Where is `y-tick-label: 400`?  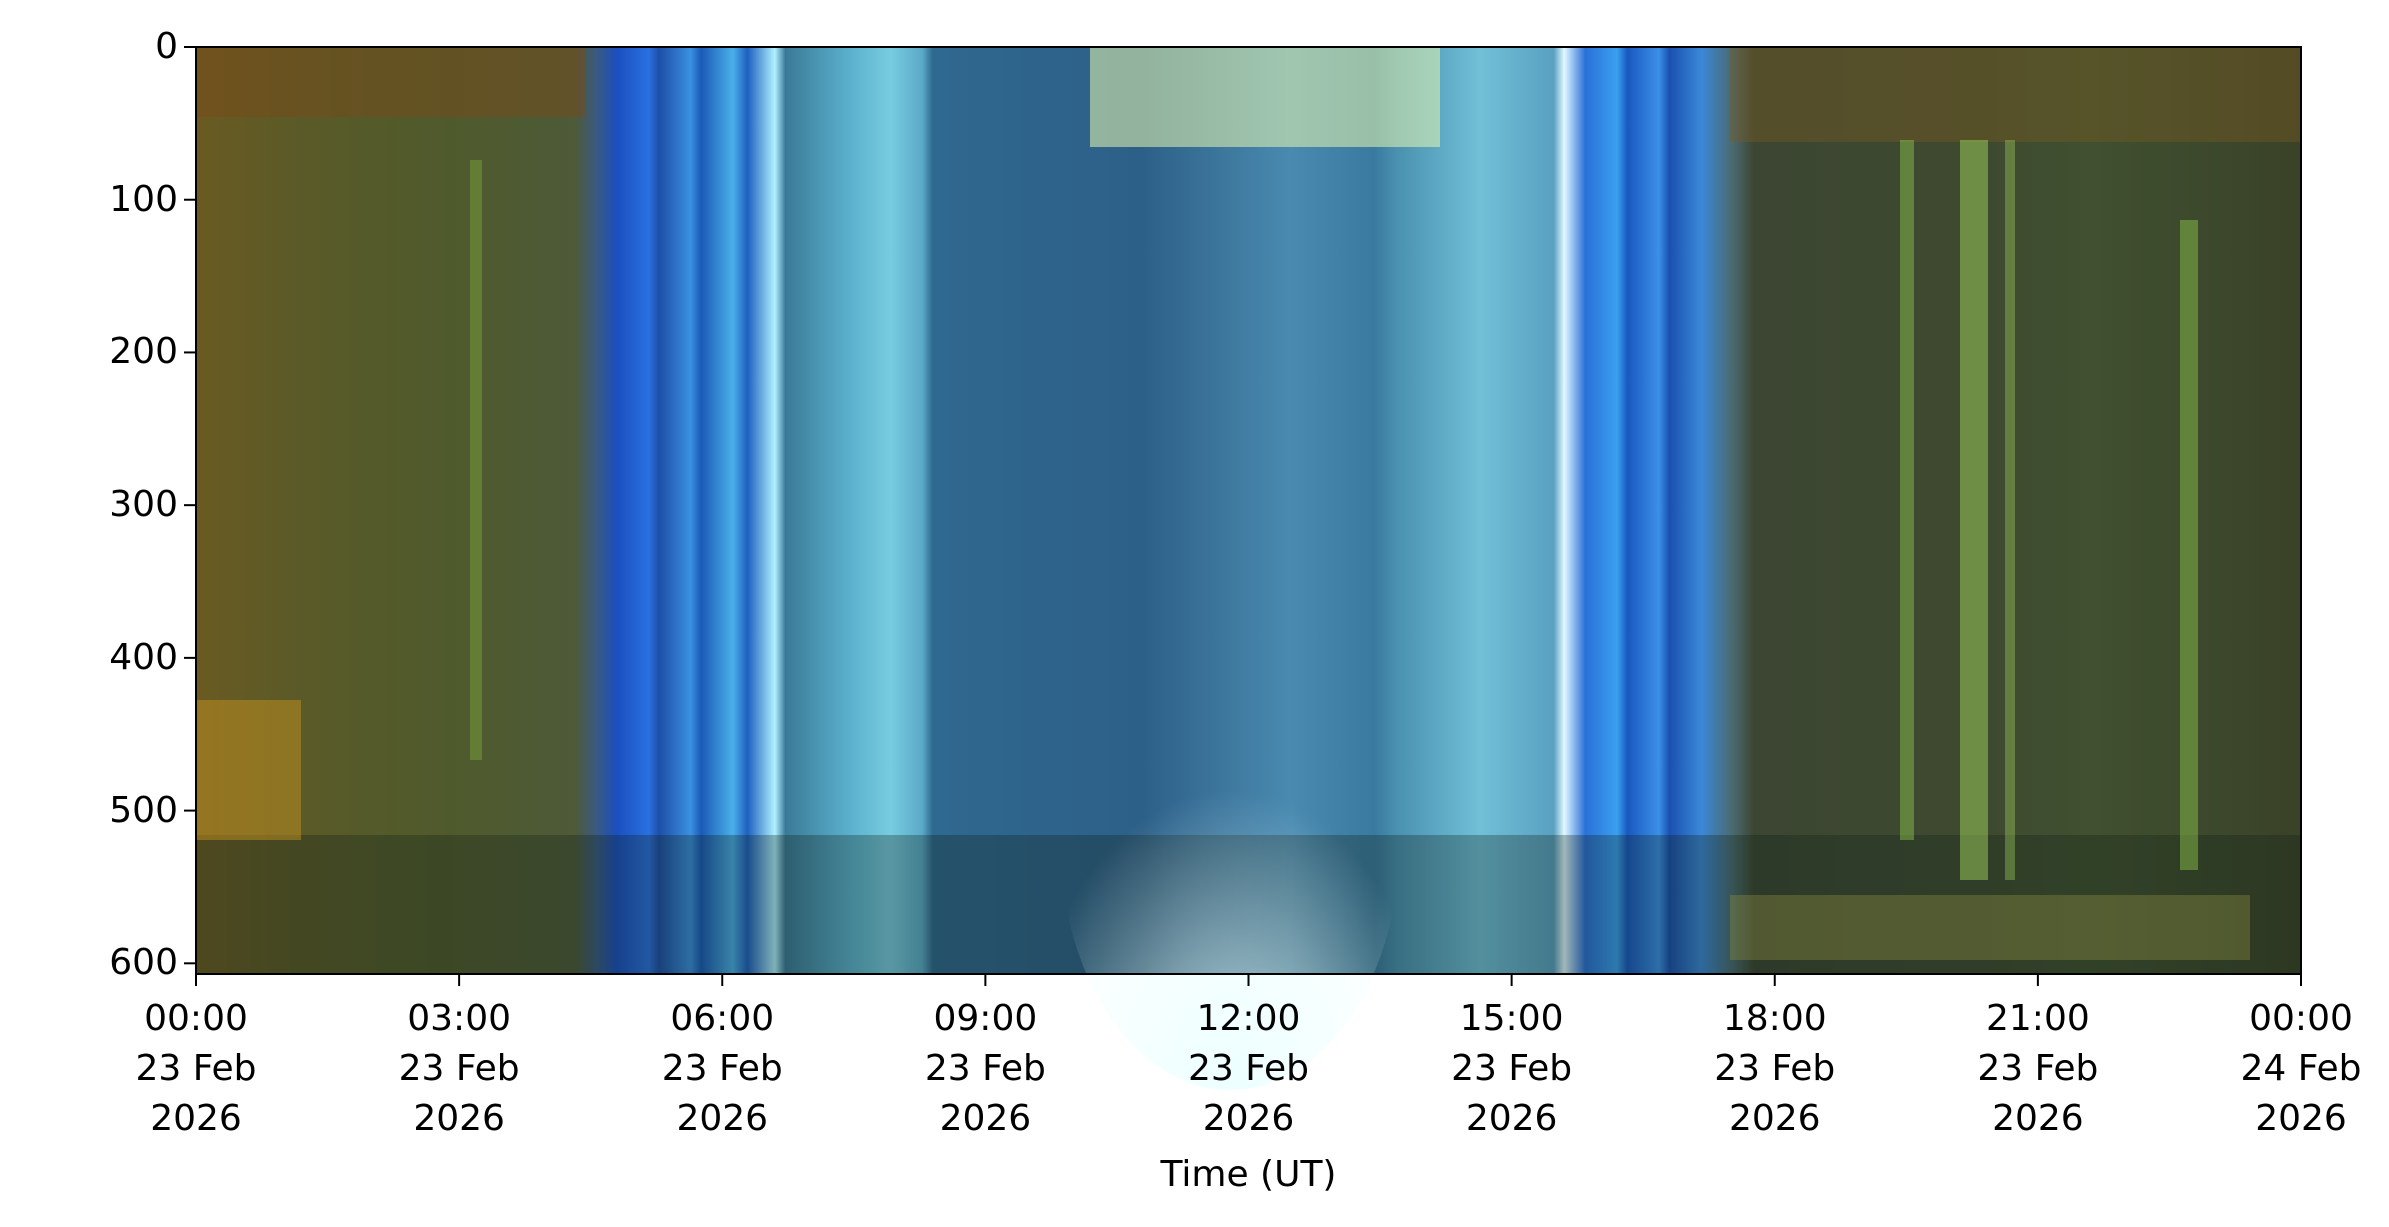 y-tick-label: 400 is located at coordinates (143, 657).